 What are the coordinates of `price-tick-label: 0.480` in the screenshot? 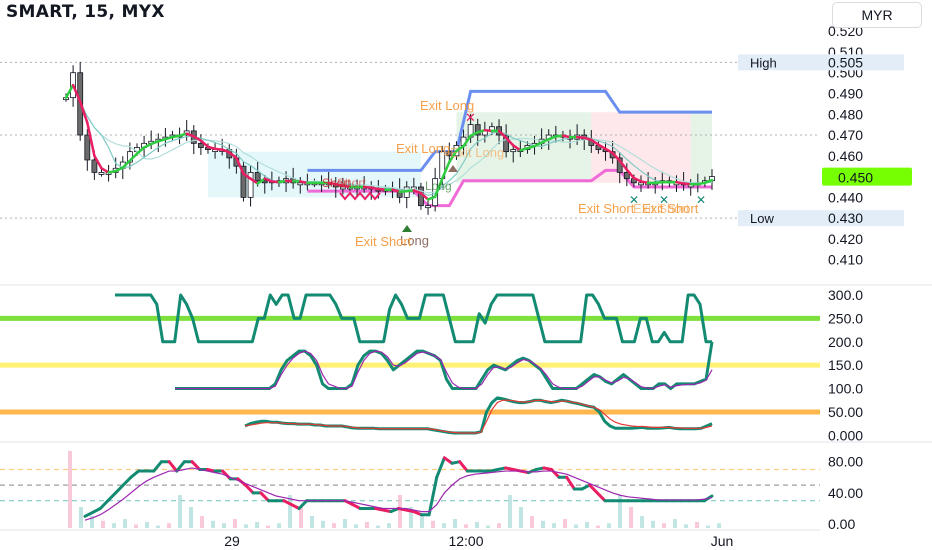 It's located at (845, 114).